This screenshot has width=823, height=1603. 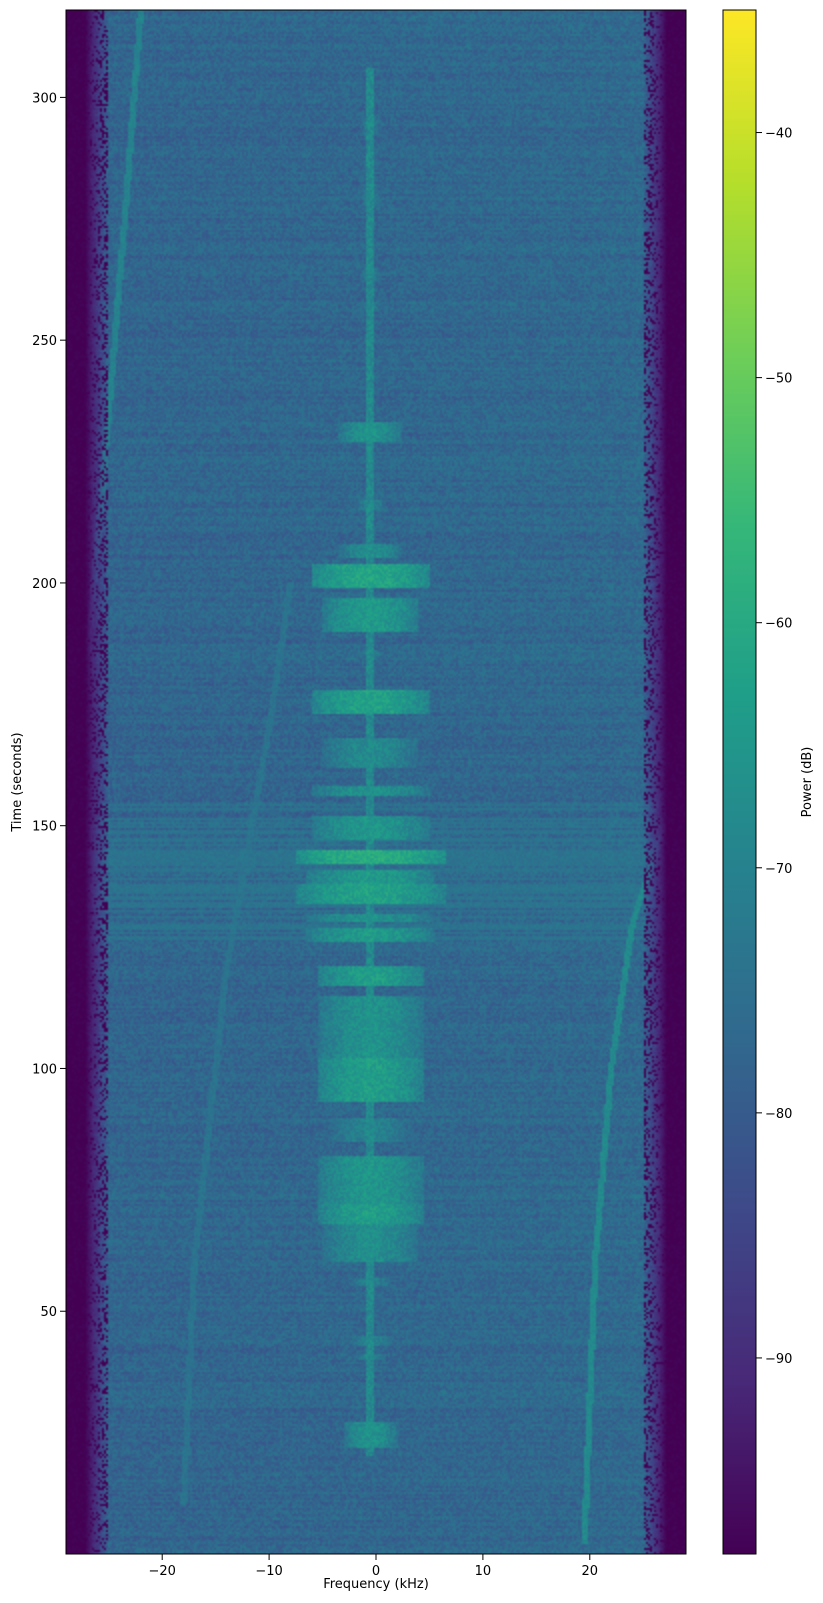 I want to click on y-axis-ticks: 50 100 150 200 250 300, so click(x=49, y=705).